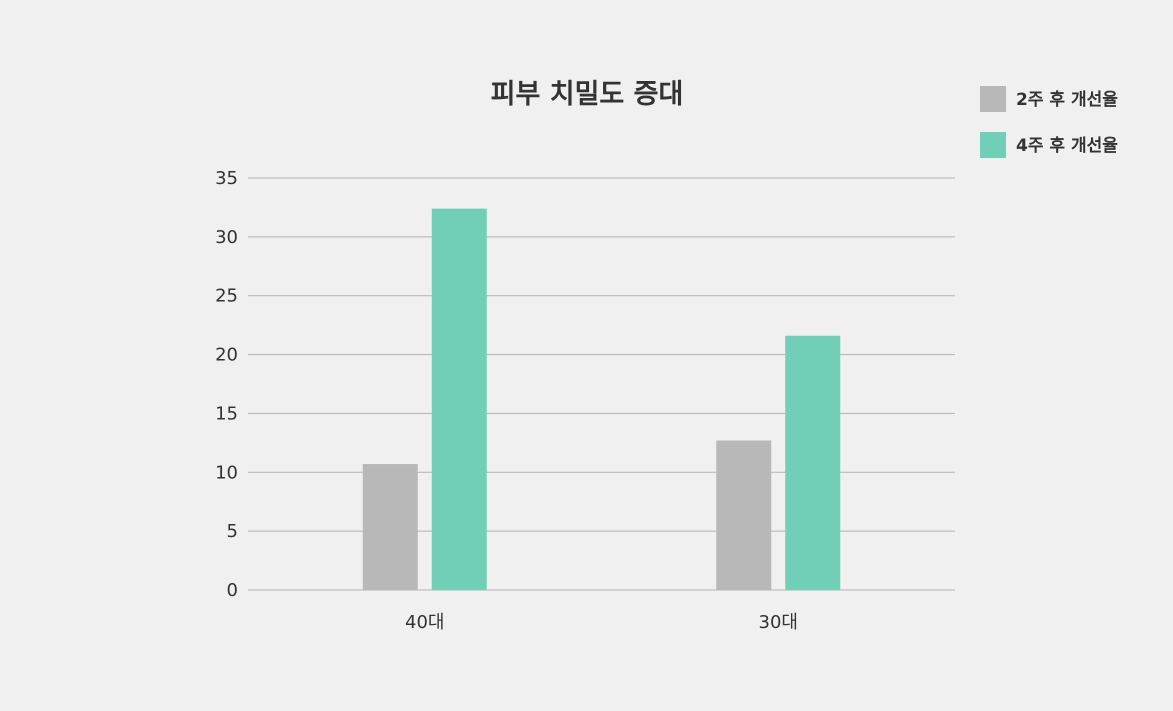 The height and width of the screenshot is (711, 1173). What do you see at coordinates (1067, 99) in the screenshot?
I see `legend-label: 2주 후 개선율` at bounding box center [1067, 99].